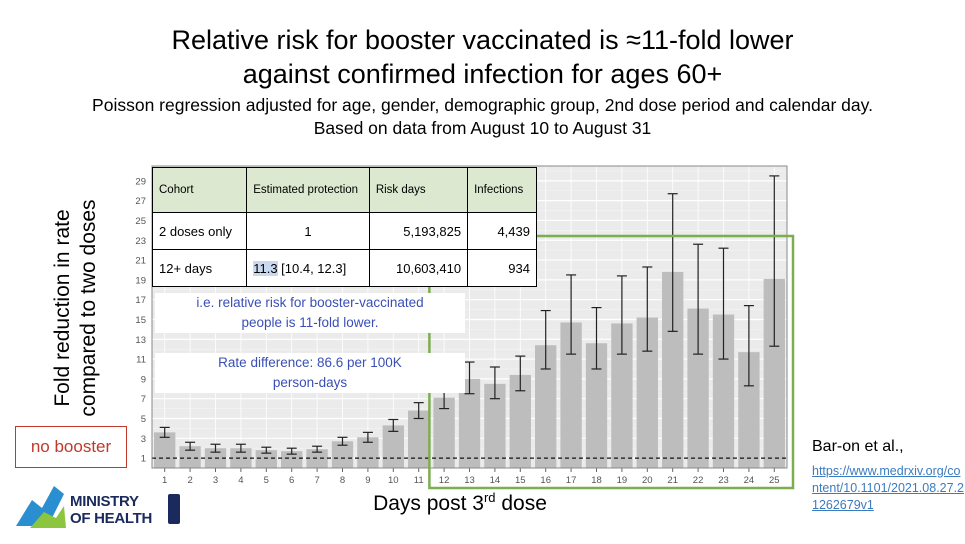 Image resolution: width=965 pixels, height=544 pixels. Describe the element at coordinates (291, 480) in the screenshot. I see `x-tick-label: 6` at that location.